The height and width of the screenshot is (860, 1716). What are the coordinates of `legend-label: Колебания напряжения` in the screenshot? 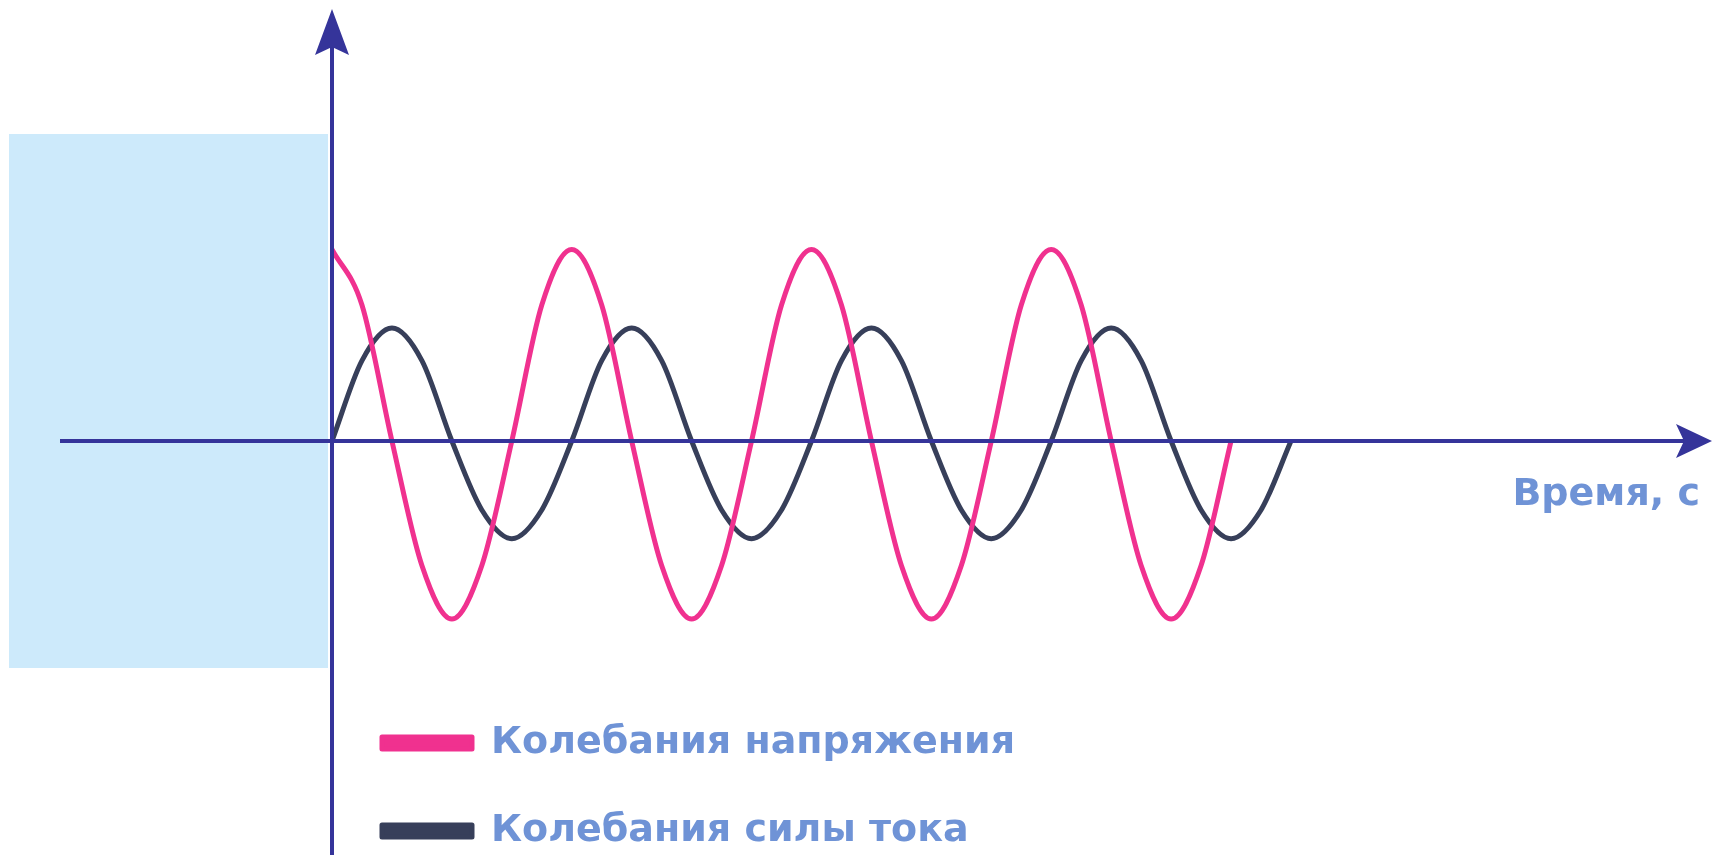 It's located at (753, 739).